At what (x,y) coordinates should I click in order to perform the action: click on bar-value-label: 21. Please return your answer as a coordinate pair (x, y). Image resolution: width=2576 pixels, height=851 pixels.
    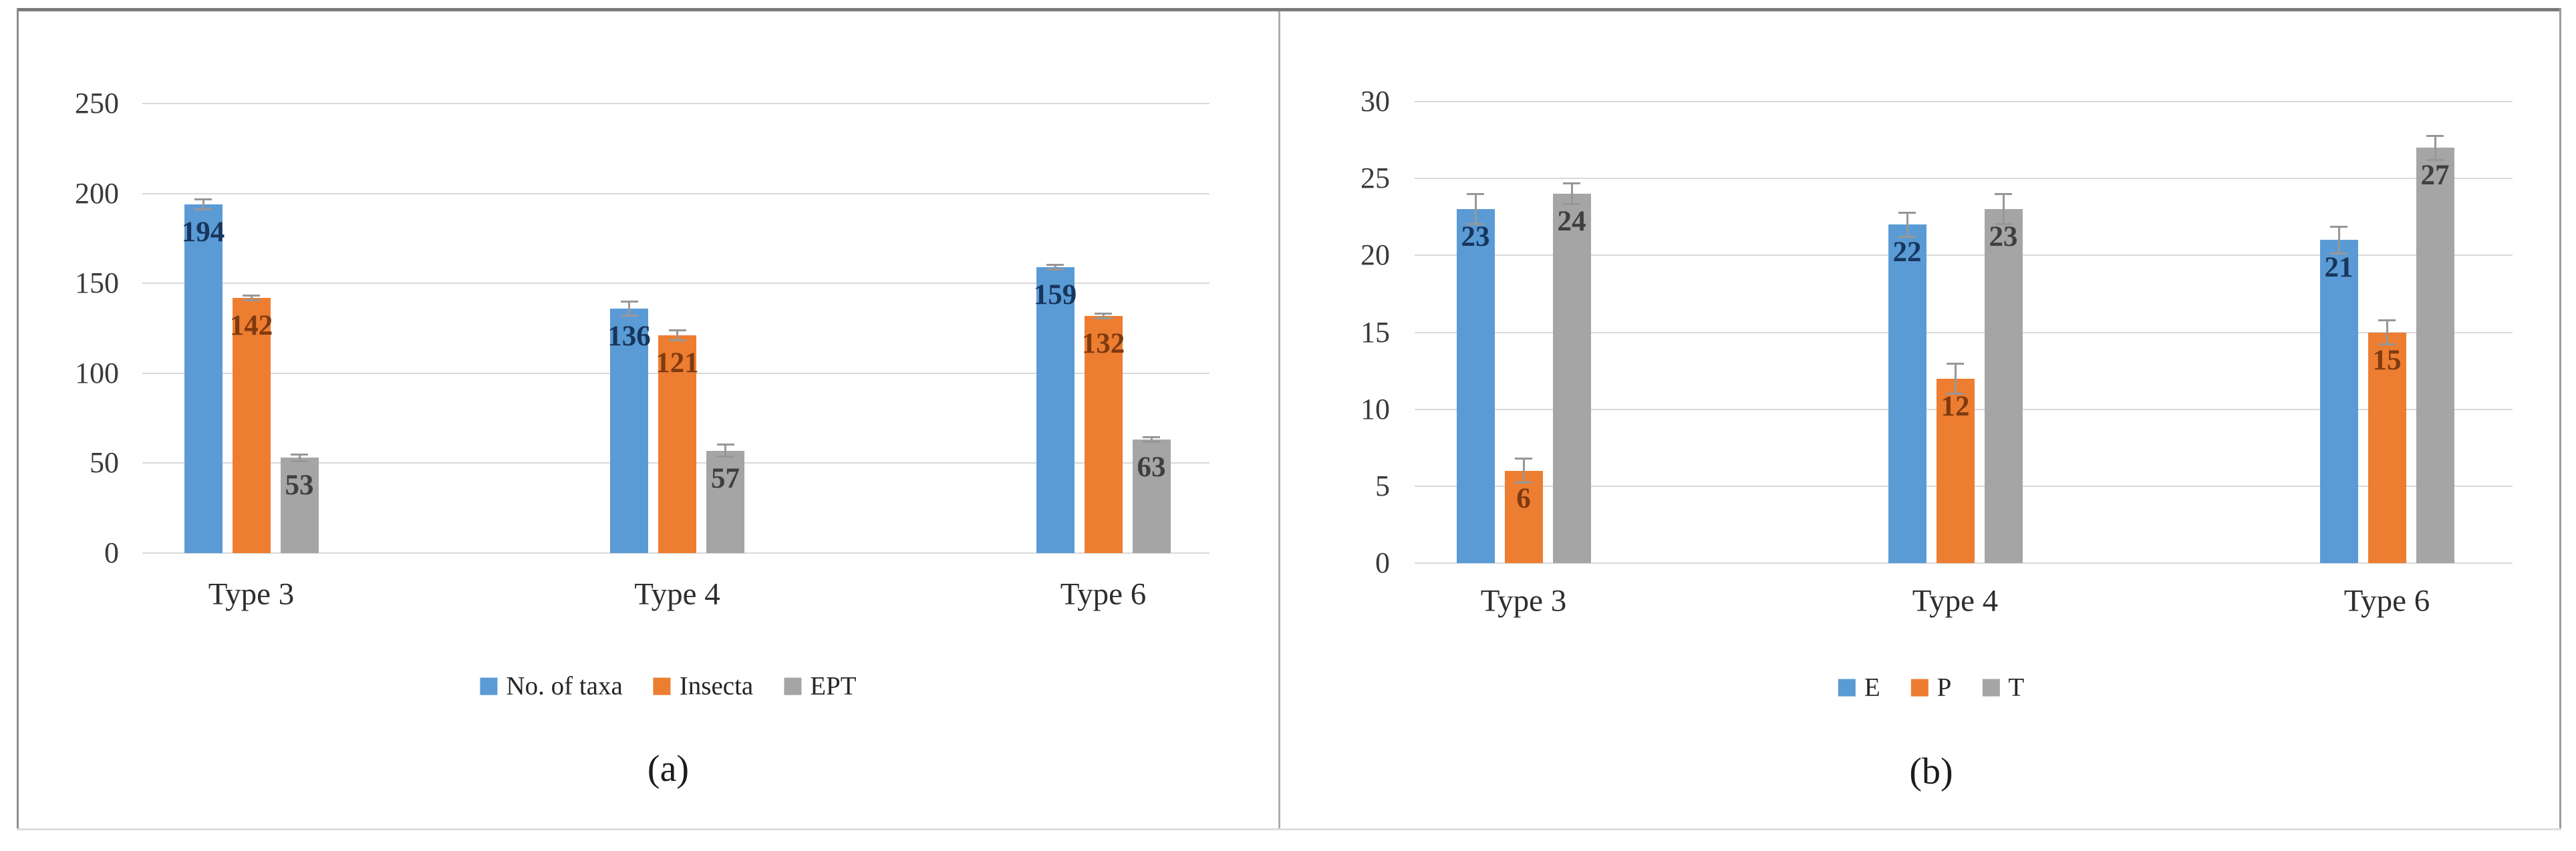
    Looking at the image, I should click on (2338, 268).